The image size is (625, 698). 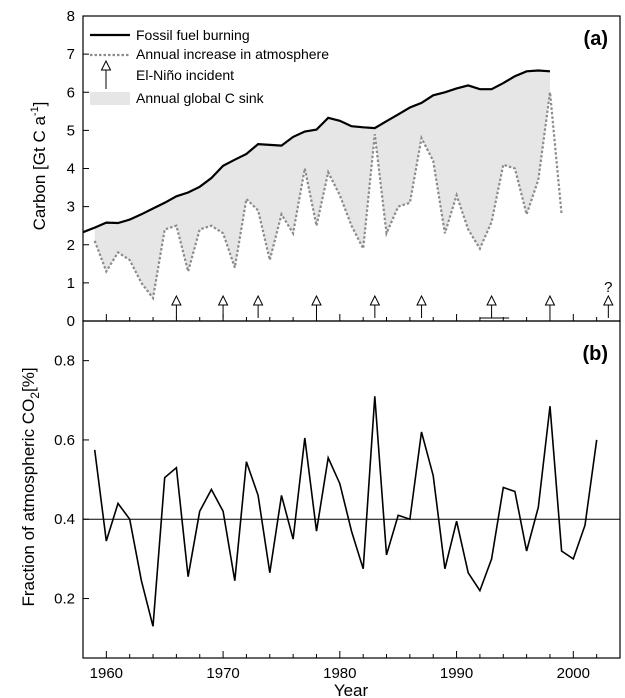 I want to click on panel-b-label: (b), so click(x=595, y=354).